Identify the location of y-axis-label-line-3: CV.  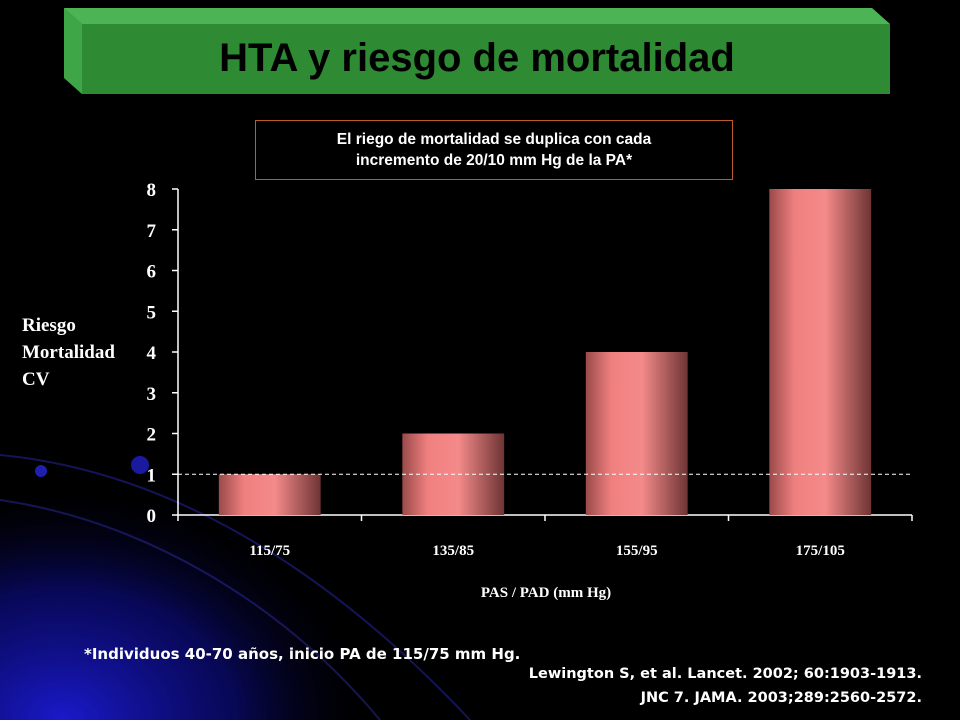
(36, 379).